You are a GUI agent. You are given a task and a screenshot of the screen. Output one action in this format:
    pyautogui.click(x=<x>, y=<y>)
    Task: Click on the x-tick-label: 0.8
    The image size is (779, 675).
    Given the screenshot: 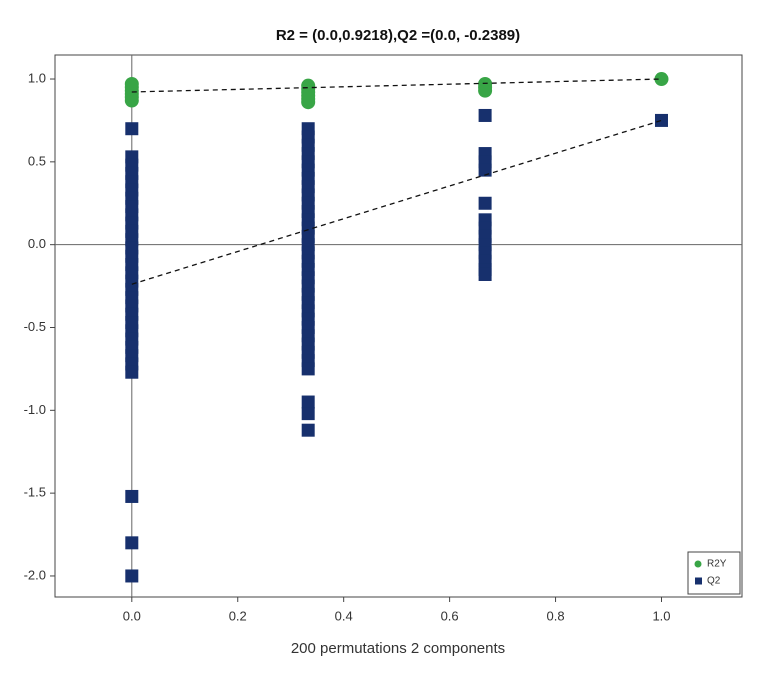 What is the action you would take?
    pyautogui.click(x=556, y=615)
    